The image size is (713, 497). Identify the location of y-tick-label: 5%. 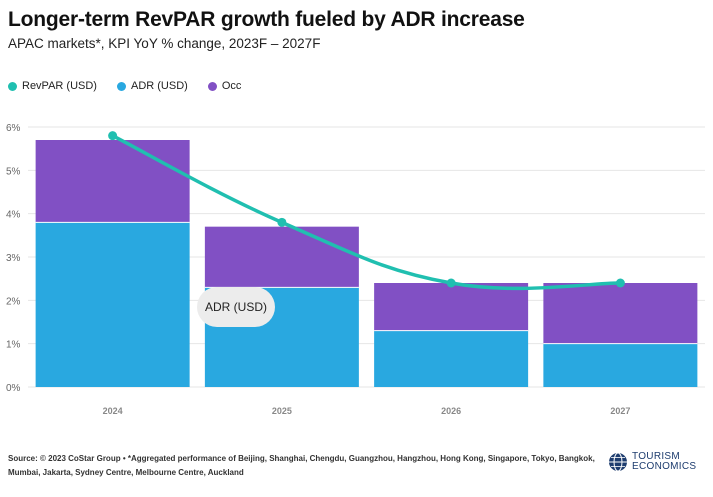
(13, 171).